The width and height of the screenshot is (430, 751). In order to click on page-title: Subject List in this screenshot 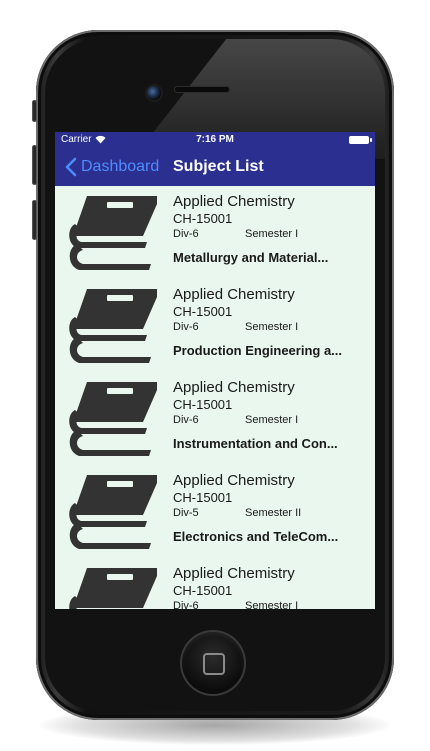, I will do `click(218, 166)`.